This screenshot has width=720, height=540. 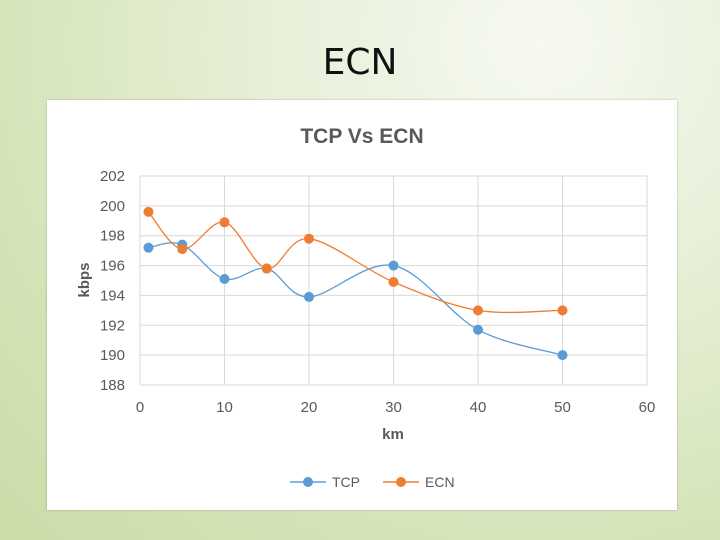 What do you see at coordinates (346, 482) in the screenshot?
I see `legend-tcp-label: TCP` at bounding box center [346, 482].